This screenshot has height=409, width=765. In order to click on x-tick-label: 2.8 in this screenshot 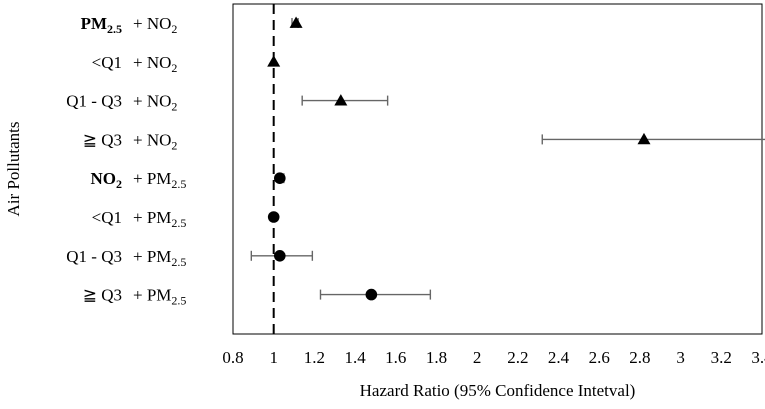, I will do `click(639, 357)`.